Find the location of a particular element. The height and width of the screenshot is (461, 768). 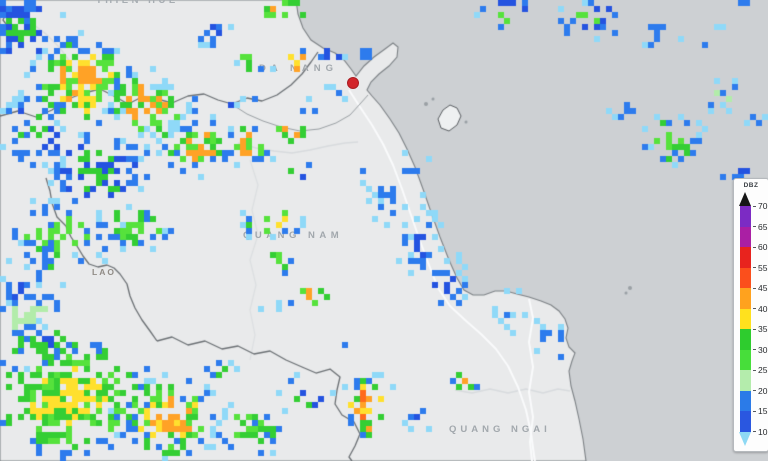

legend-tick-label: 15 is located at coordinates (760, 411).